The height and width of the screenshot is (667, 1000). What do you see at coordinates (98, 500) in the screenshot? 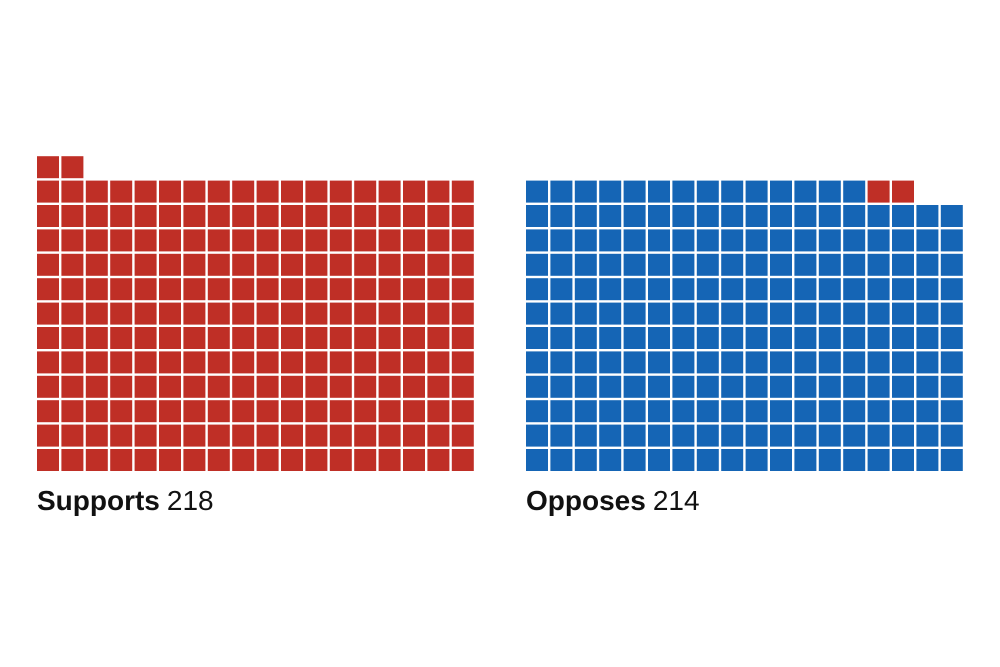
I see `supports-name: Supports` at bounding box center [98, 500].